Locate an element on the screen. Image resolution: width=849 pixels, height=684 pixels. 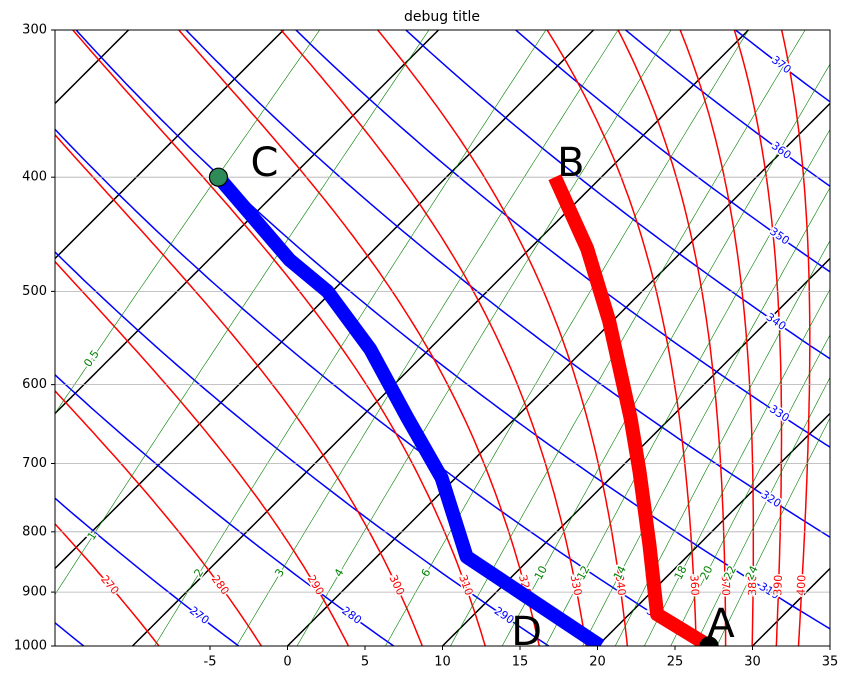
mixing-ratios-label: 10 is located at coordinates (541, 573).